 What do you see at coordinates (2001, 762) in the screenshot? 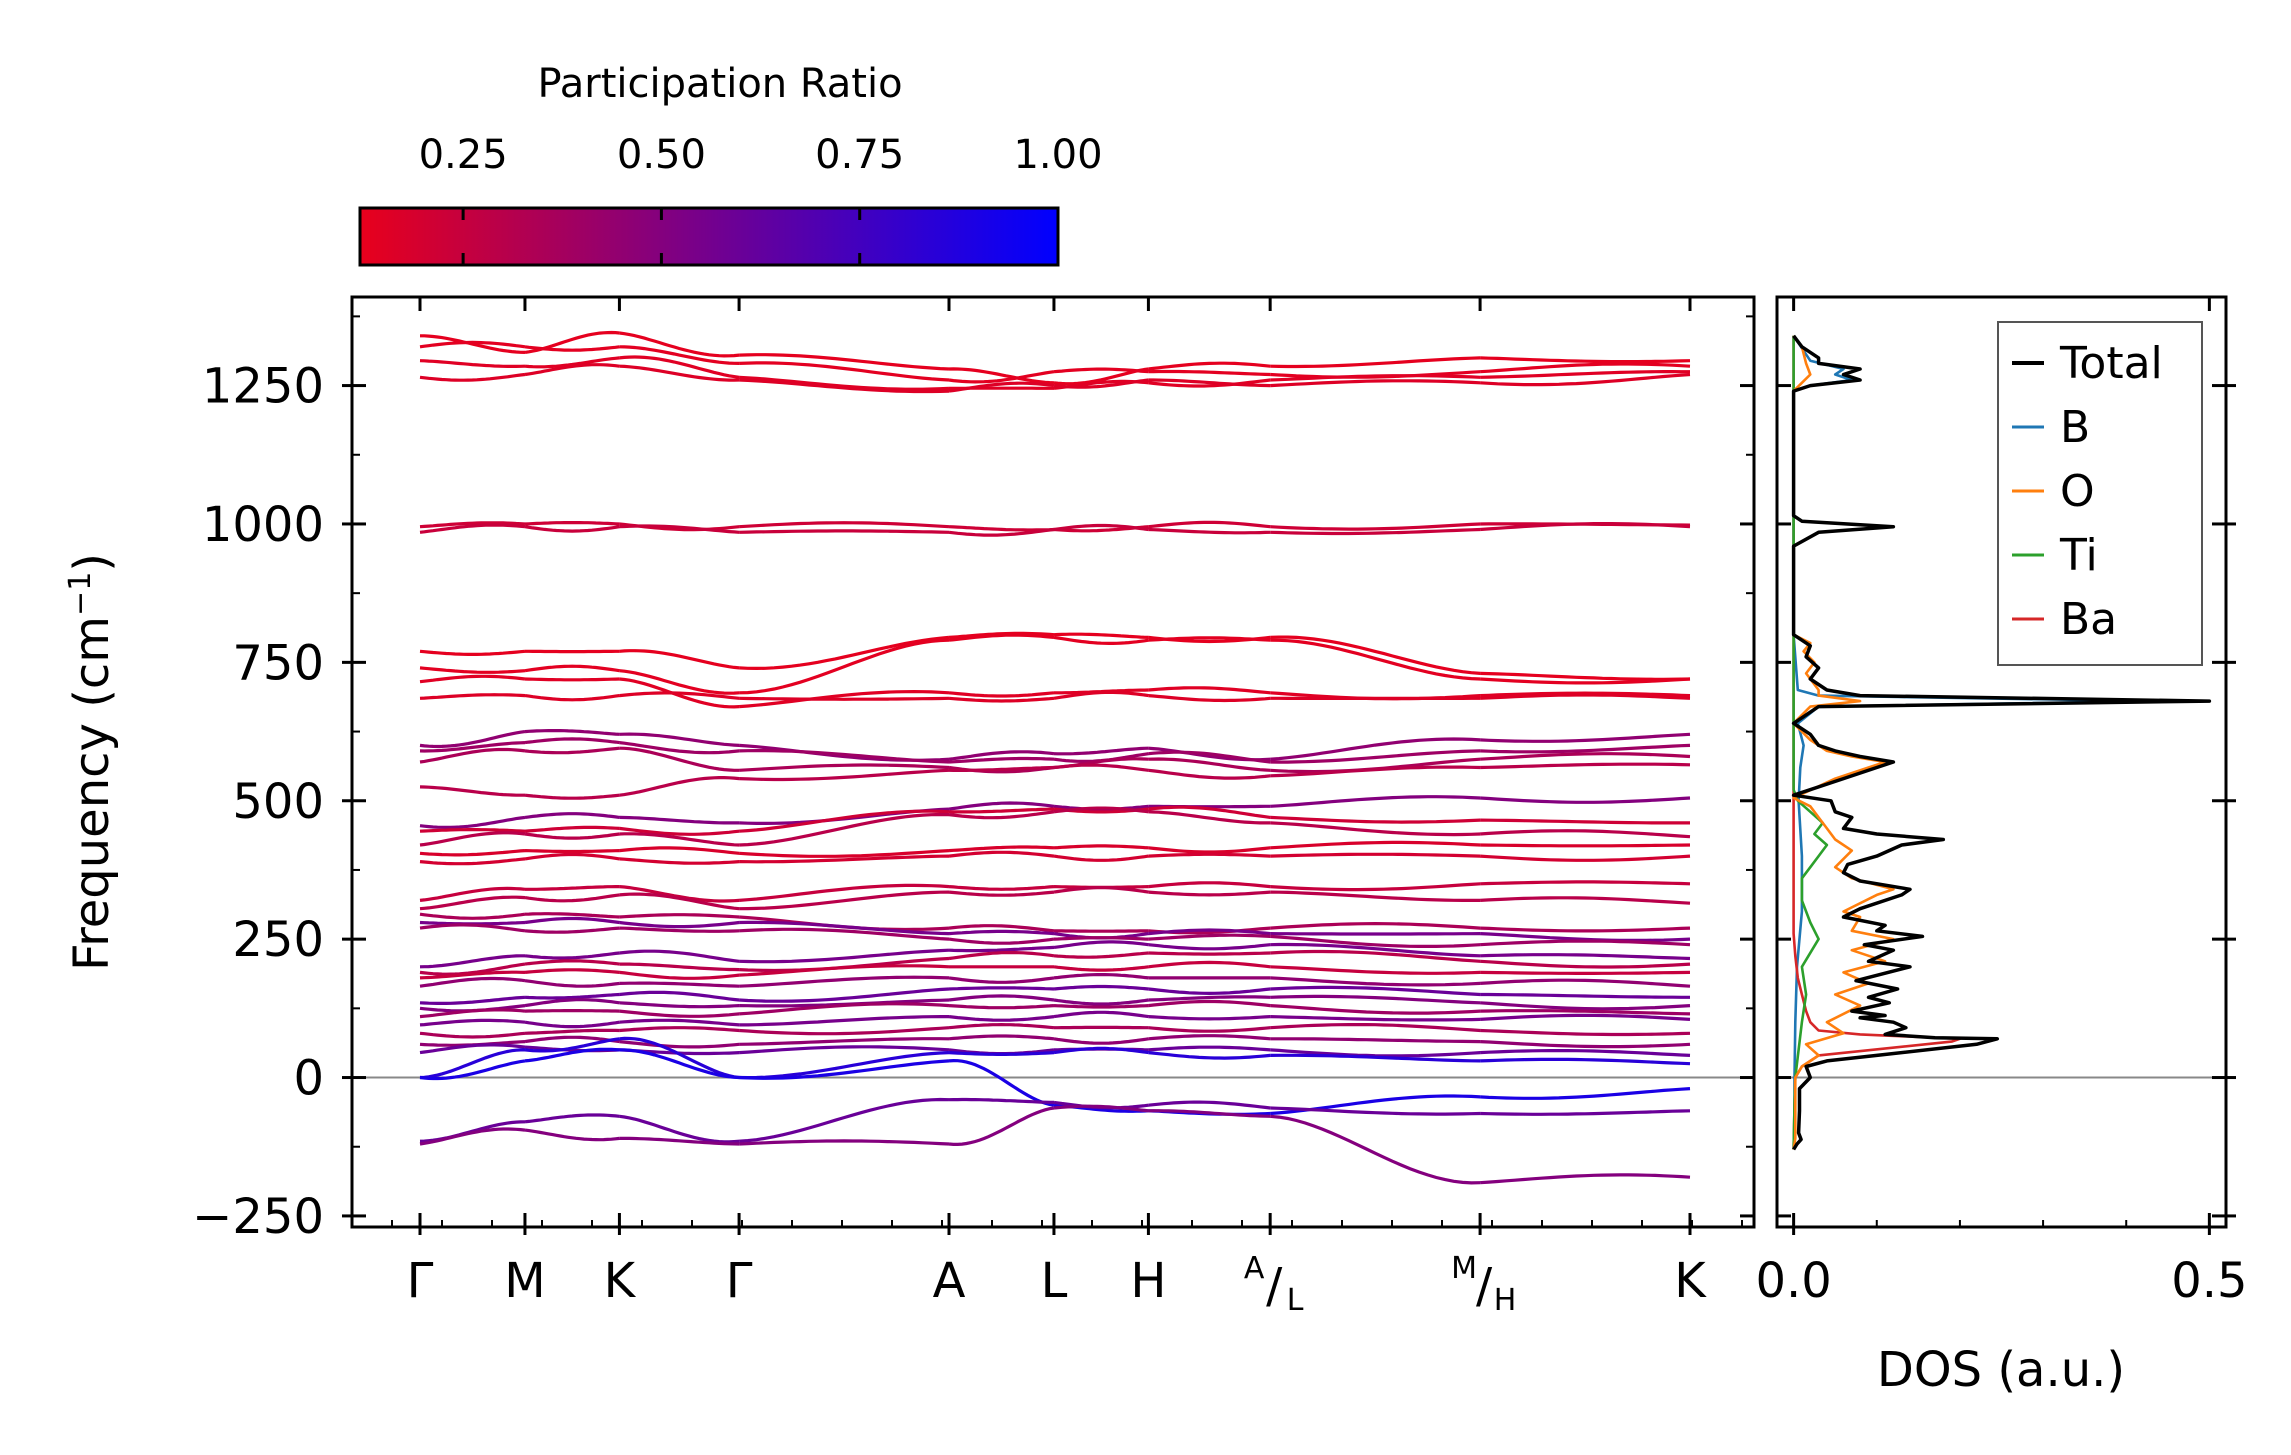
I see `dos-plot-frame` at bounding box center [2001, 762].